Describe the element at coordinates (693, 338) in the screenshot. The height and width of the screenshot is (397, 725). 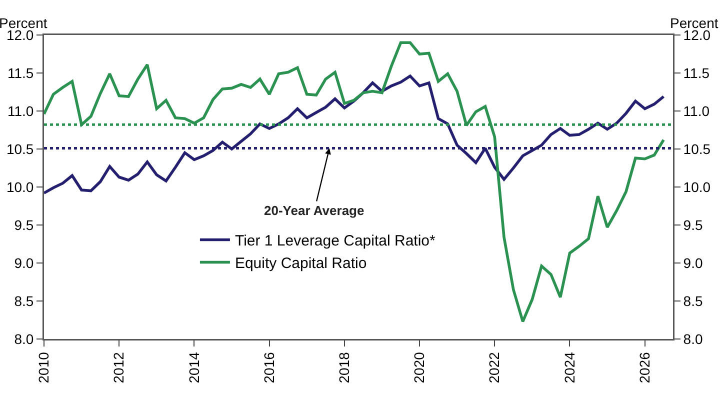
I see `y2-tick-label: 8.0` at that location.